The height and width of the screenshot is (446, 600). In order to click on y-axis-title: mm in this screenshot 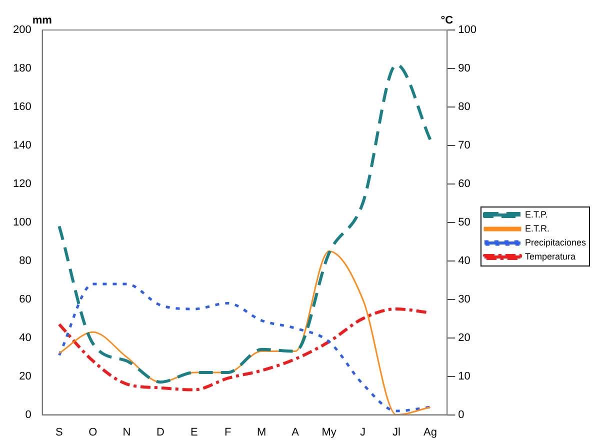, I will do `click(42, 20)`.